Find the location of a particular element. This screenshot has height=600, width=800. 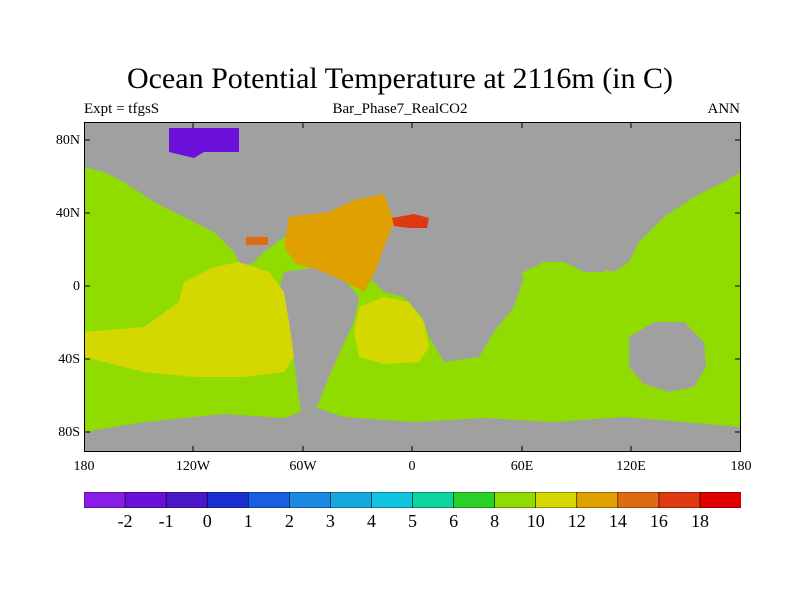

gulf-region is located at coordinates (257, 241).